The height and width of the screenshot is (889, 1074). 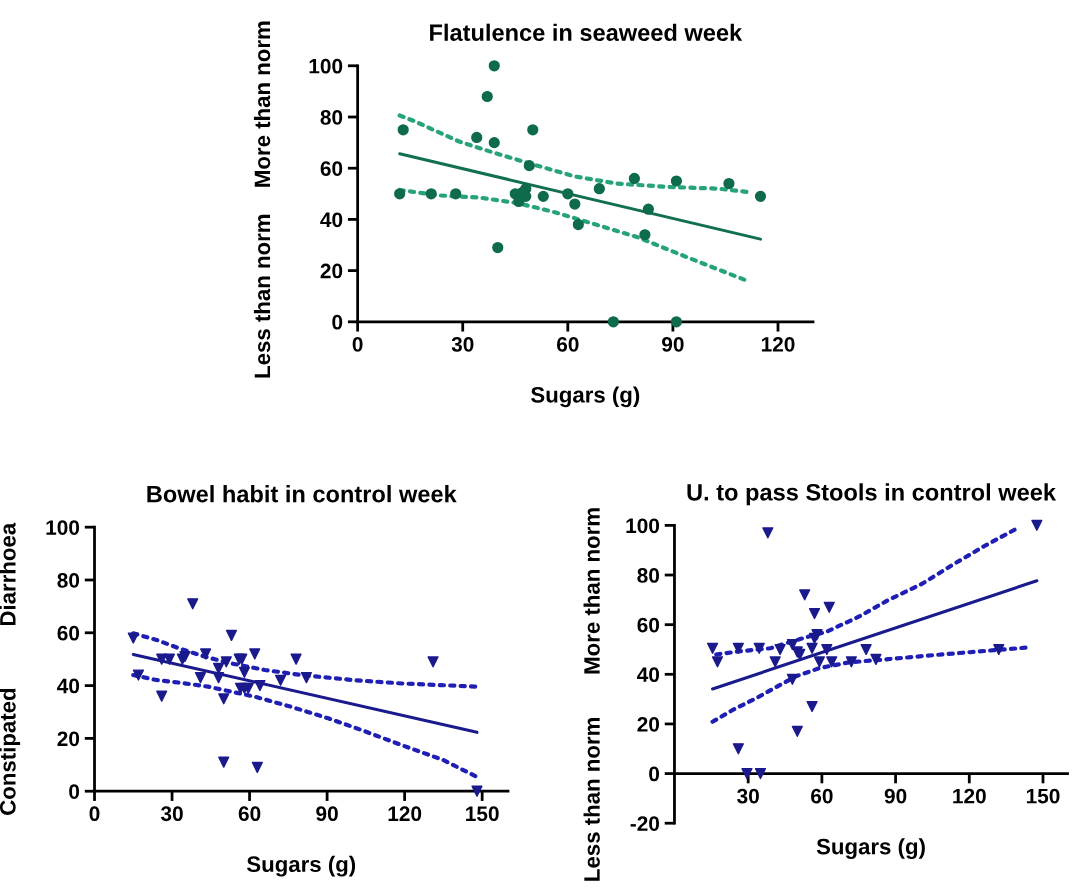 What do you see at coordinates (872, 494) in the screenshot?
I see `chart-title: U. to pass Stools in control week` at bounding box center [872, 494].